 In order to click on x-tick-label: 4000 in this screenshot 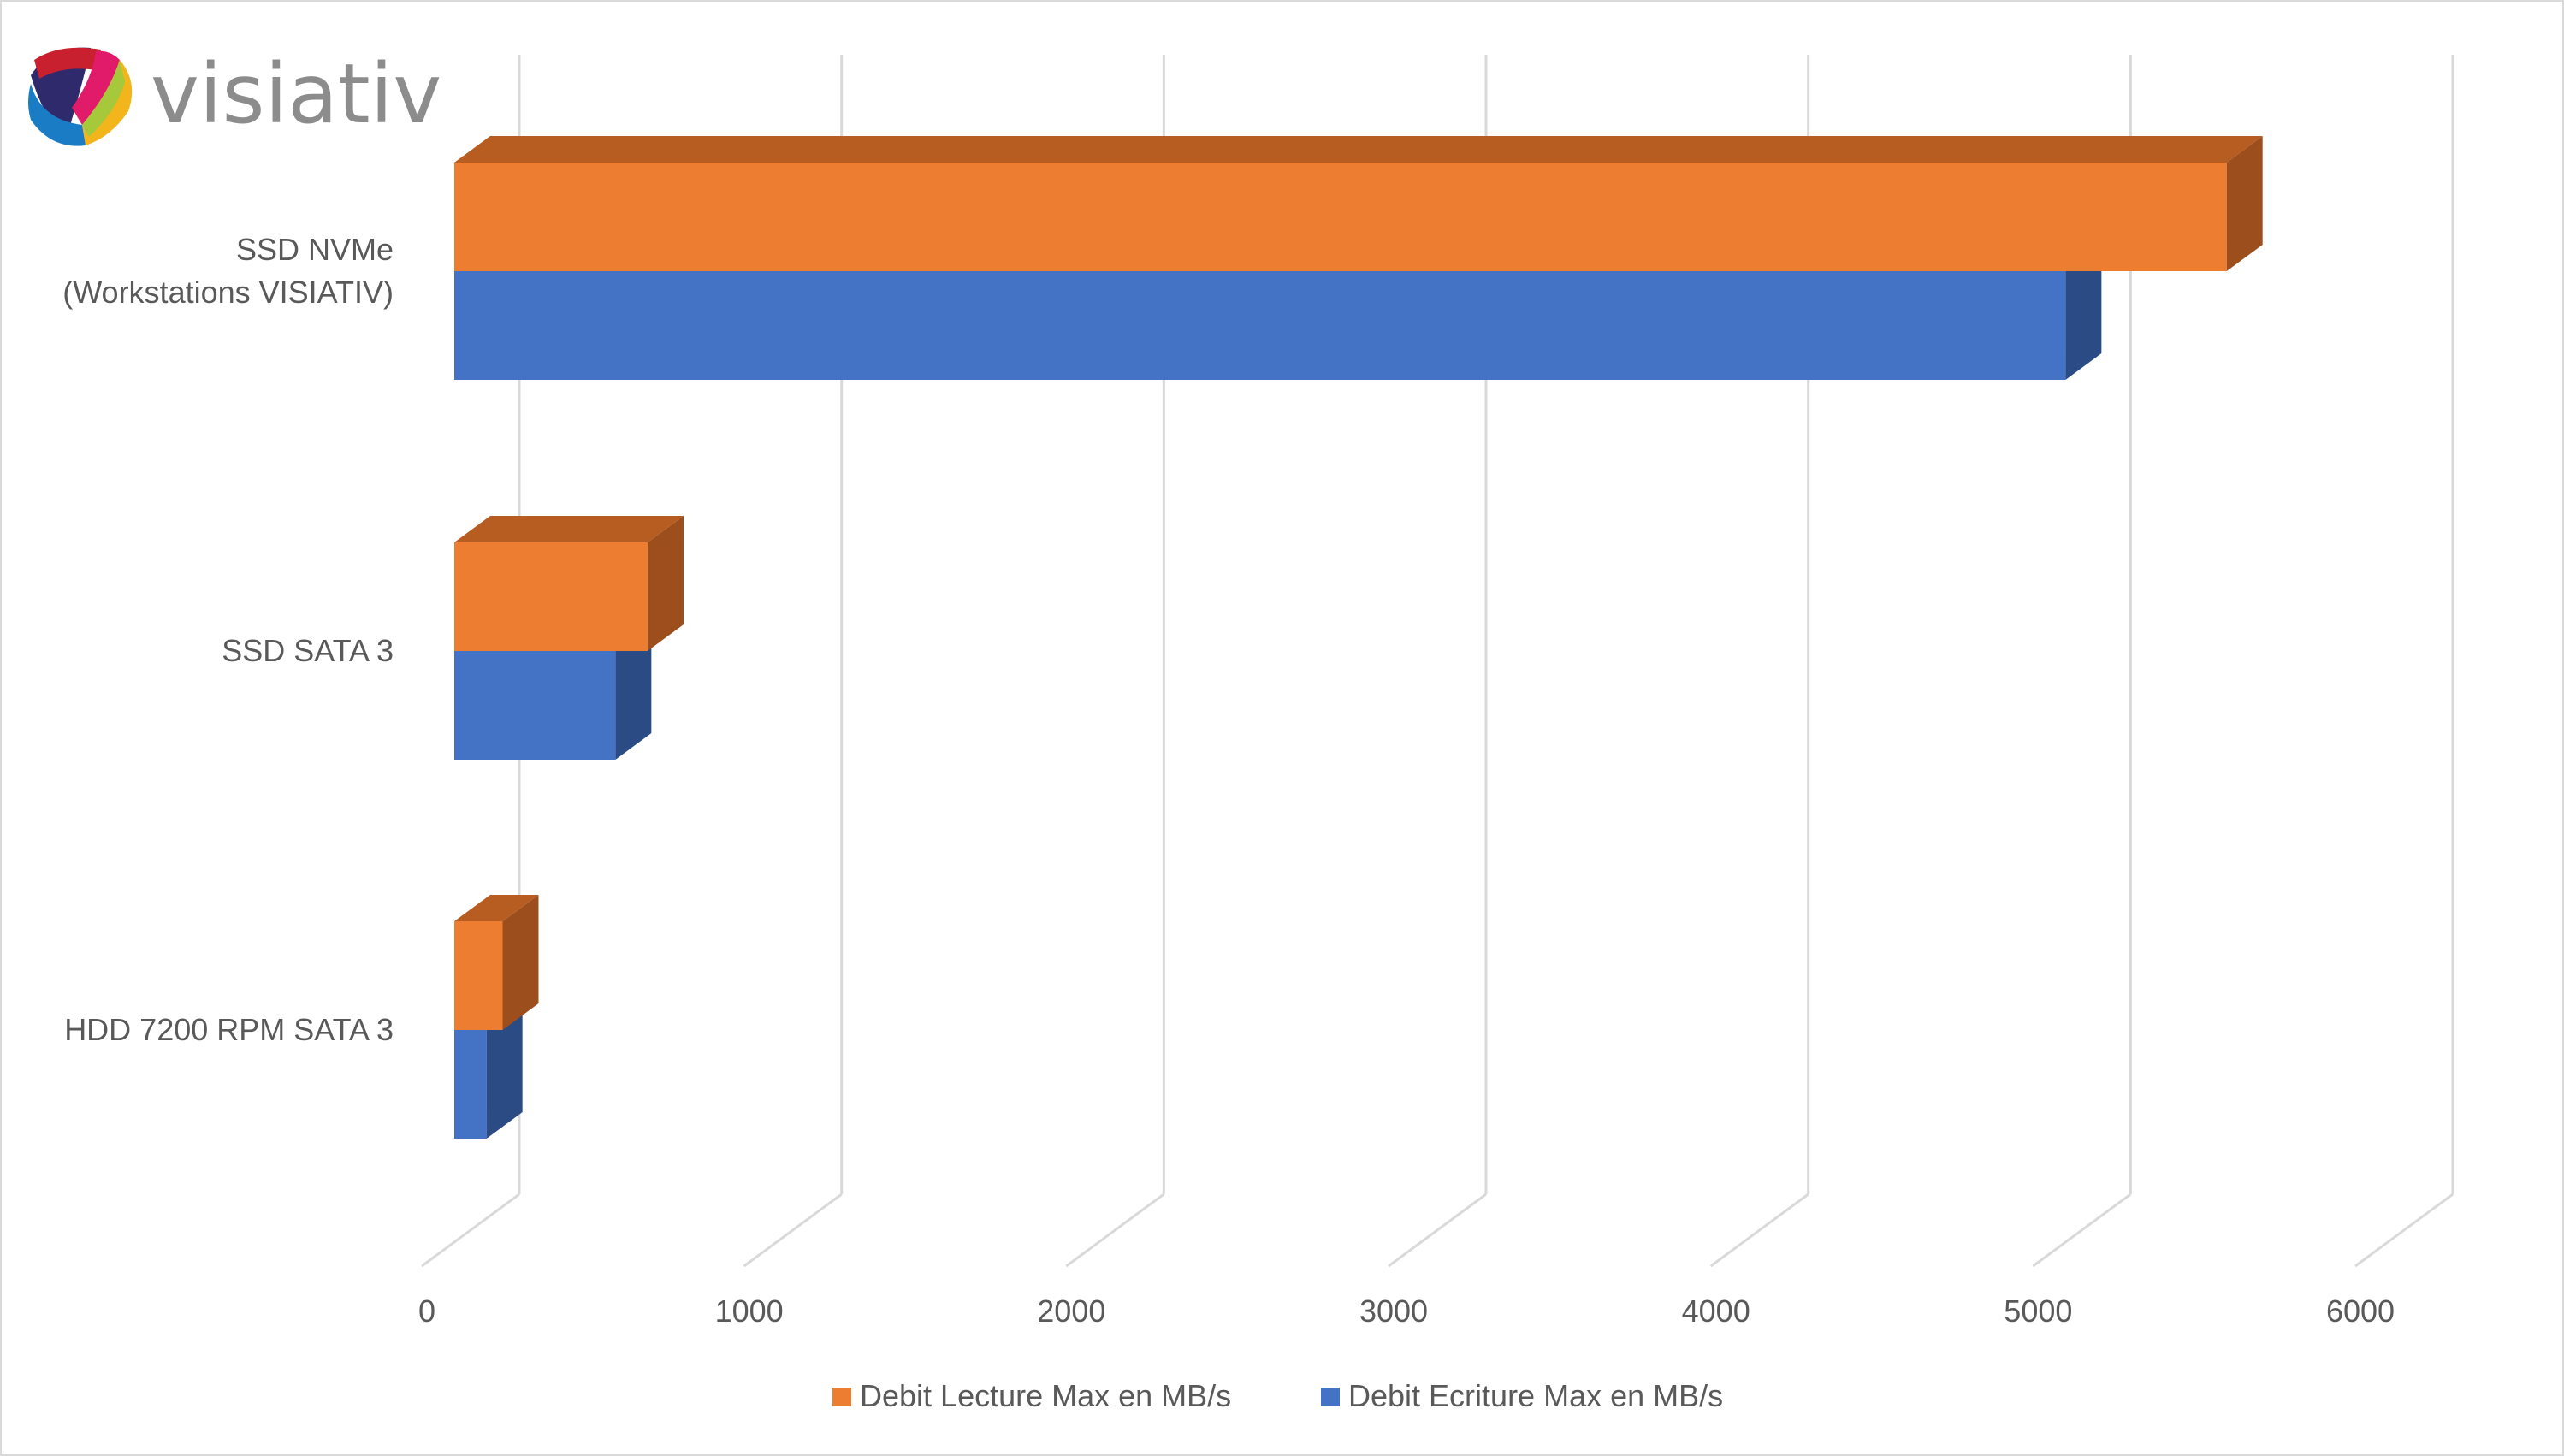, I will do `click(1716, 1311)`.